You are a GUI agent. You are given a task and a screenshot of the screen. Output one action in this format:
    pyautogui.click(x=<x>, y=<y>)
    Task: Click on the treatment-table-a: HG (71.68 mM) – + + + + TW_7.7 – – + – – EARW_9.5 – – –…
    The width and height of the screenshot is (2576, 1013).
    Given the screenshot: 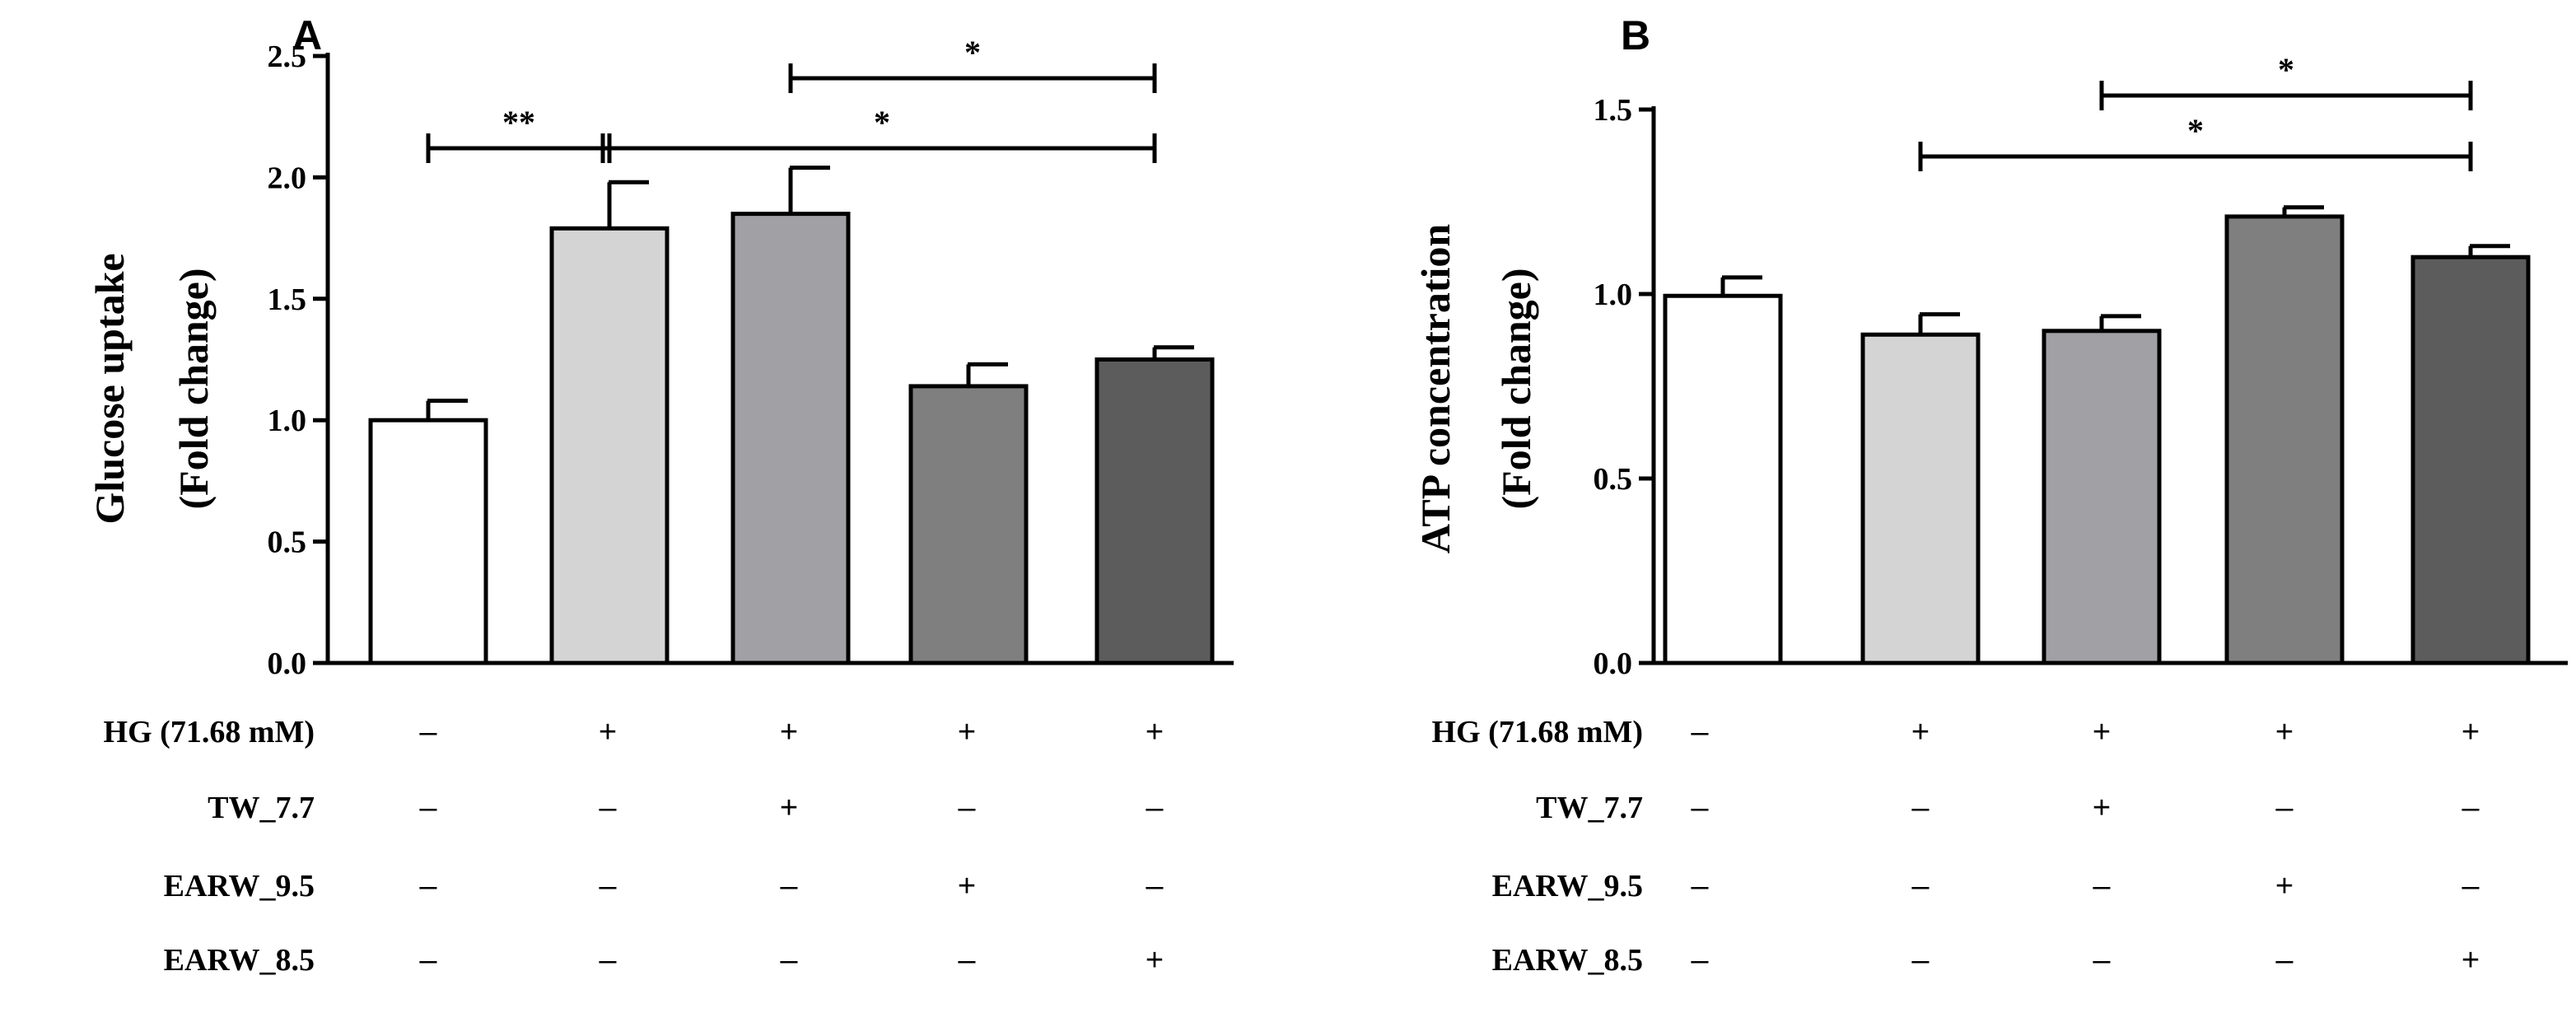 What is the action you would take?
    pyautogui.click(x=634, y=846)
    